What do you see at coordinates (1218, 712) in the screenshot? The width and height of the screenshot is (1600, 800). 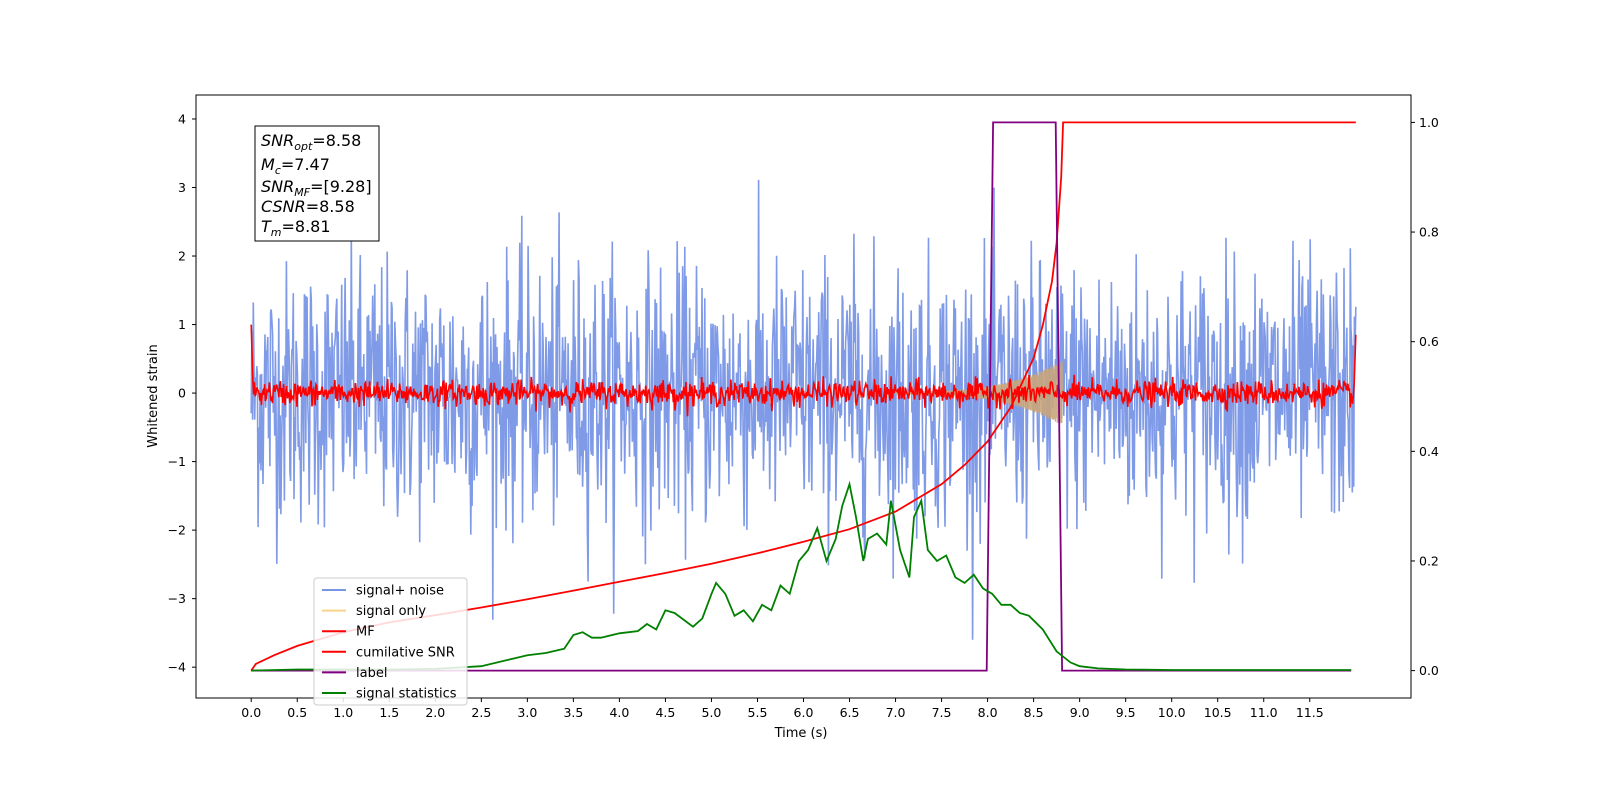 I see `x-tick-label: 10.5` at bounding box center [1218, 712].